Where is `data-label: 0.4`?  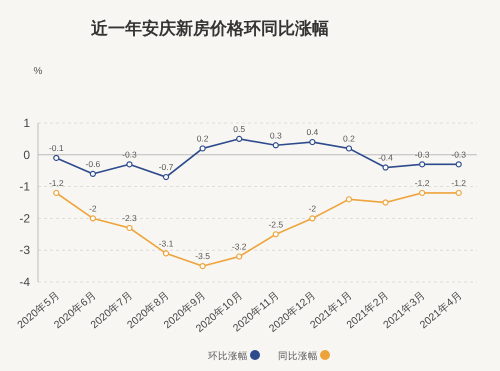
data-label: 0.4 is located at coordinates (312, 132).